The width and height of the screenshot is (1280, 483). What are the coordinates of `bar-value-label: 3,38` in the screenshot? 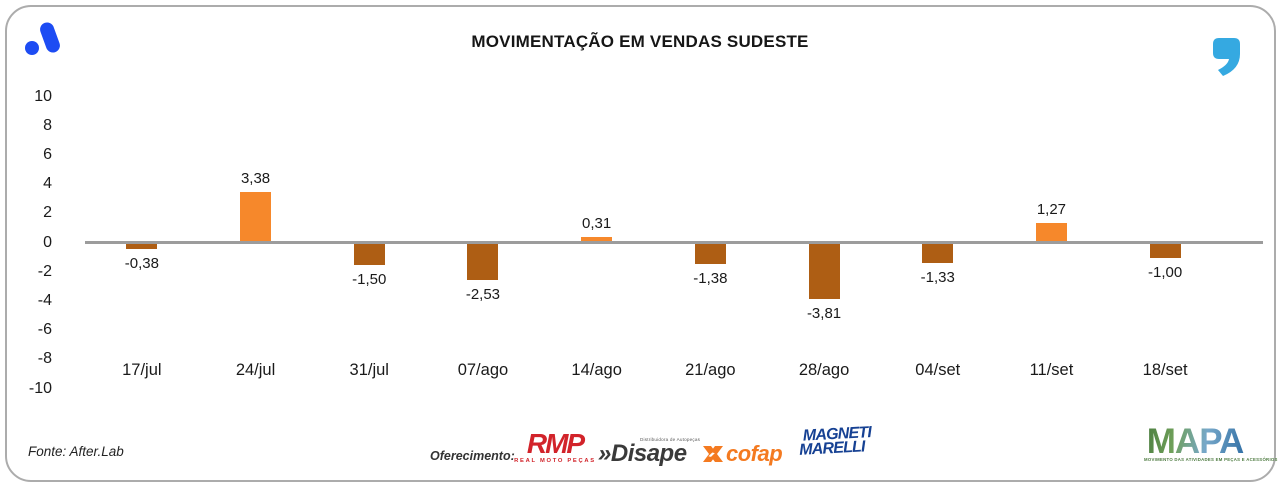 It's located at (255, 179).